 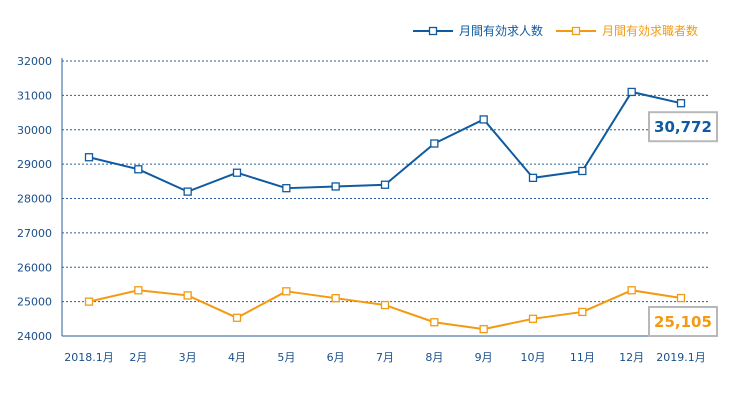 I want to click on legend-label: 月間有効求職者数, so click(x=650, y=30).